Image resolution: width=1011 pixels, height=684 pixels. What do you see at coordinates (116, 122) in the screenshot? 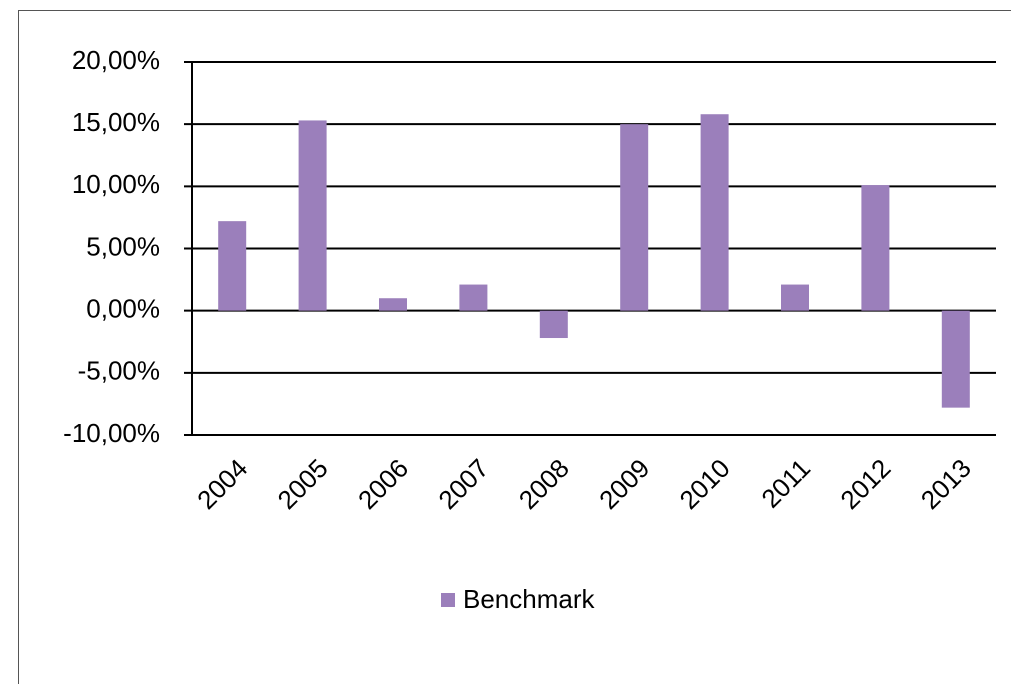
I see `y-tick-label: 15,00%` at bounding box center [116, 122].